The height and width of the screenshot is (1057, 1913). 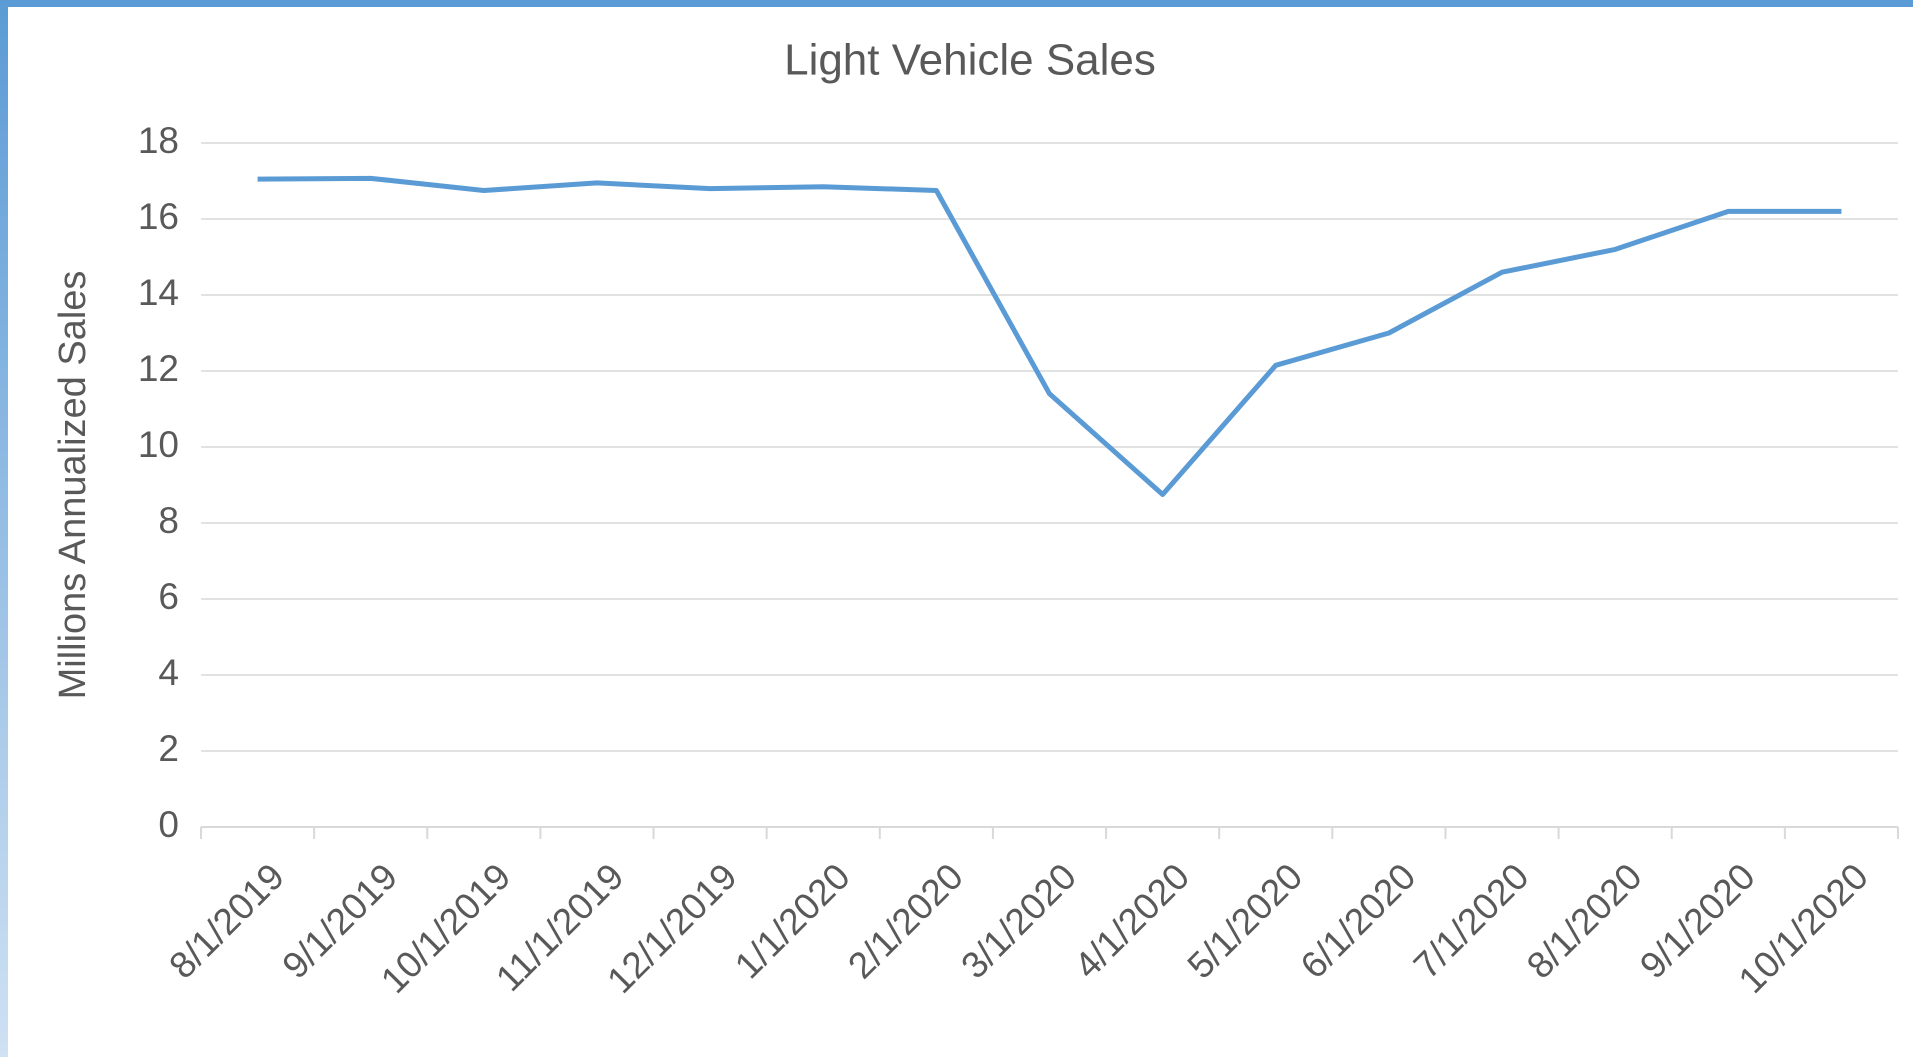 I want to click on y-tick-label: 8, so click(x=168, y=520).